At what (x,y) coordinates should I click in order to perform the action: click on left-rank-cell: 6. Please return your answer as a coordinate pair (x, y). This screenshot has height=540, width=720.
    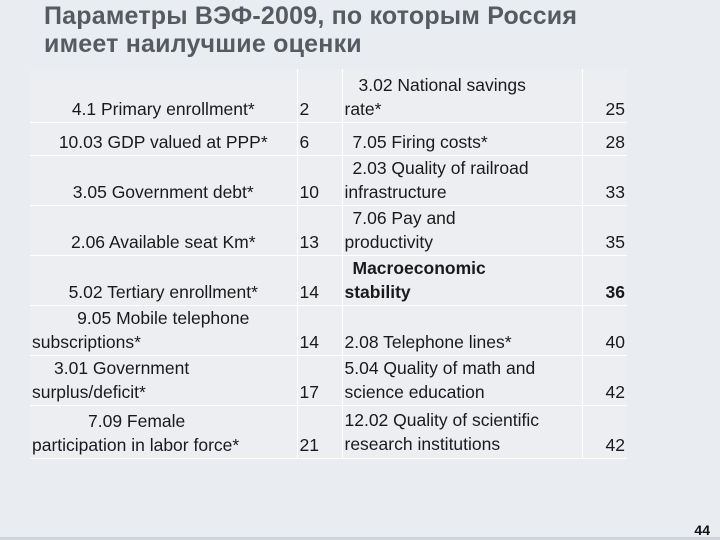
    Looking at the image, I should click on (319, 139).